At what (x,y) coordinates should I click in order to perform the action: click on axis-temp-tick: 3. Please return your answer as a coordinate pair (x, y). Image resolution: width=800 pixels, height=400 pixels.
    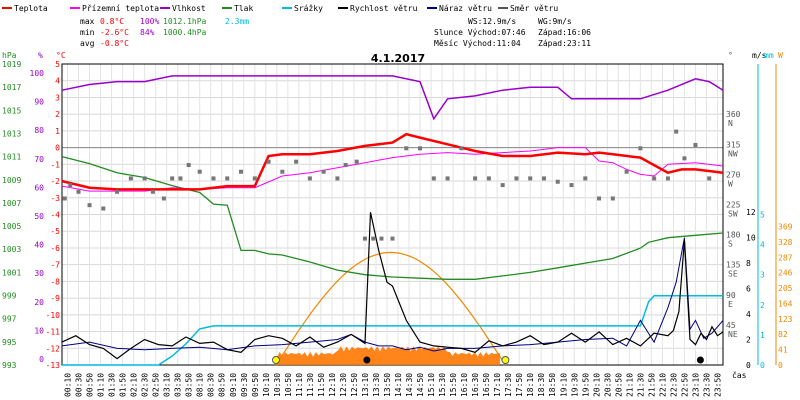
    Looking at the image, I should click on (57, 97).